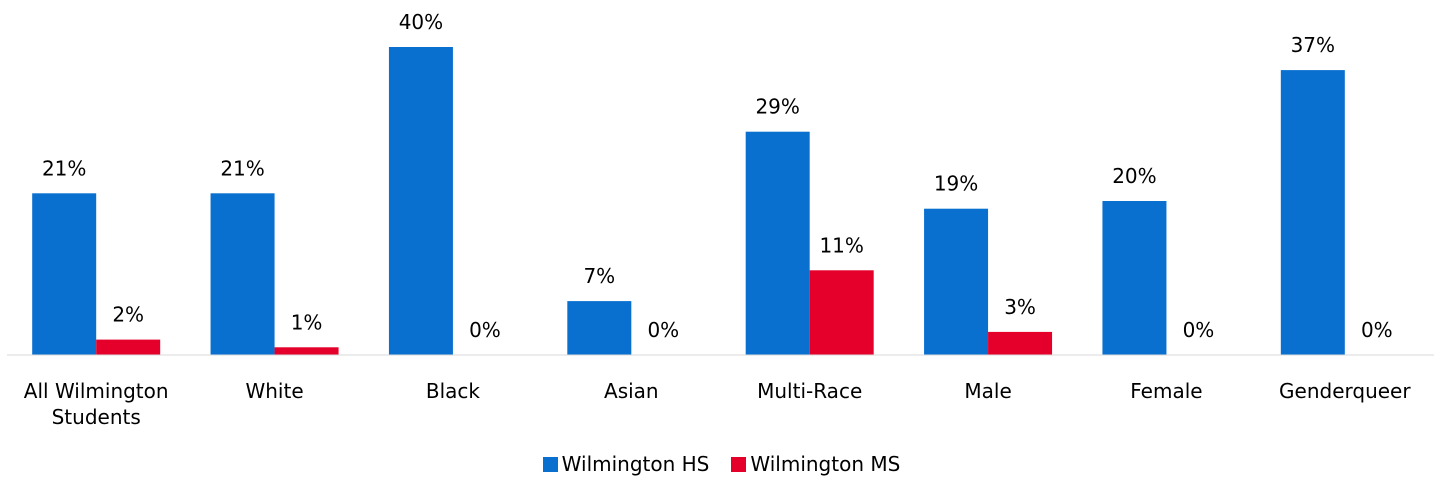 The width and height of the screenshot is (1443, 495). Describe the element at coordinates (1134, 176) in the screenshot. I see `value-label: 20%` at that location.